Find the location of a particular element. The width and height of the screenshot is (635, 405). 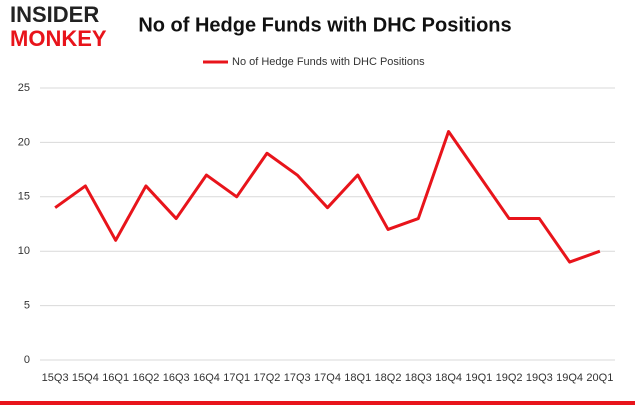

x-tick-label: 17Q3 is located at coordinates (297, 378).